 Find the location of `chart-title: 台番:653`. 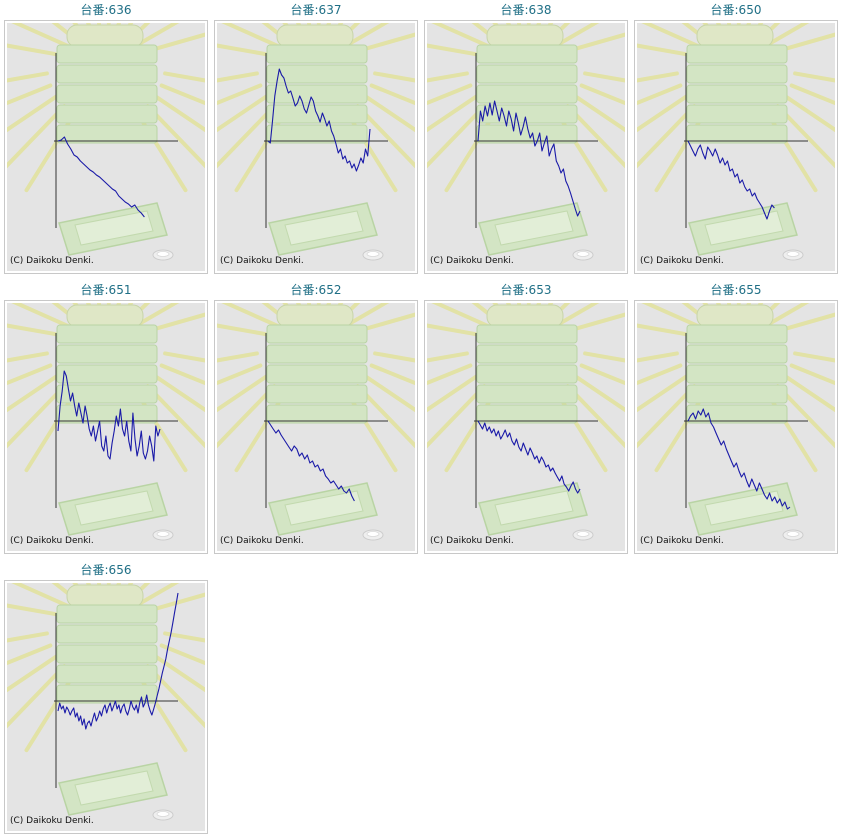

chart-title: 台番:653 is located at coordinates (526, 290).